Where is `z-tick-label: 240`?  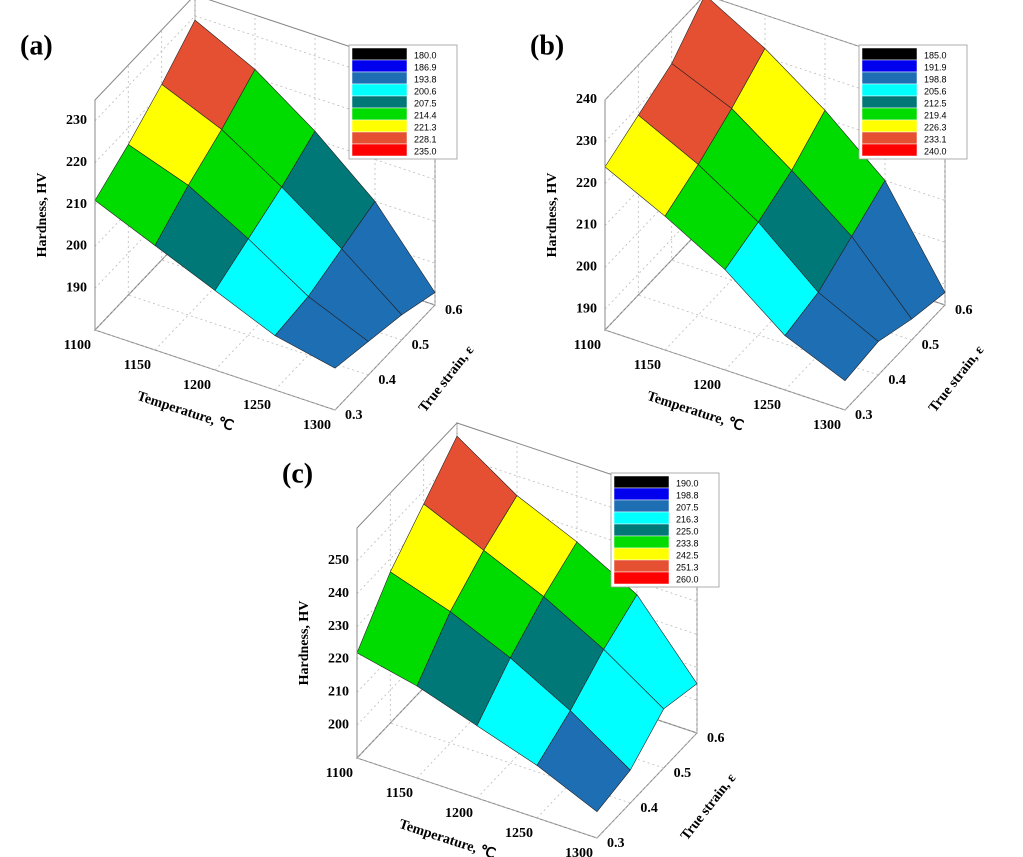 z-tick-label: 240 is located at coordinates (338, 593).